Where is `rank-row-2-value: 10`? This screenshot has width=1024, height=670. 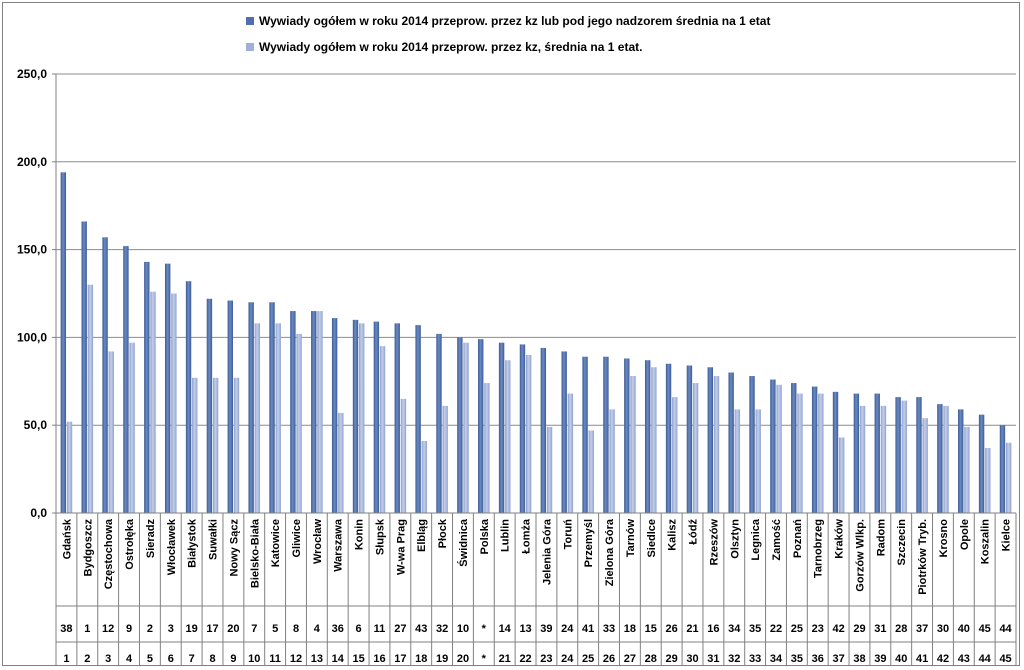 rank-row-2-value: 10 is located at coordinates (254, 659).